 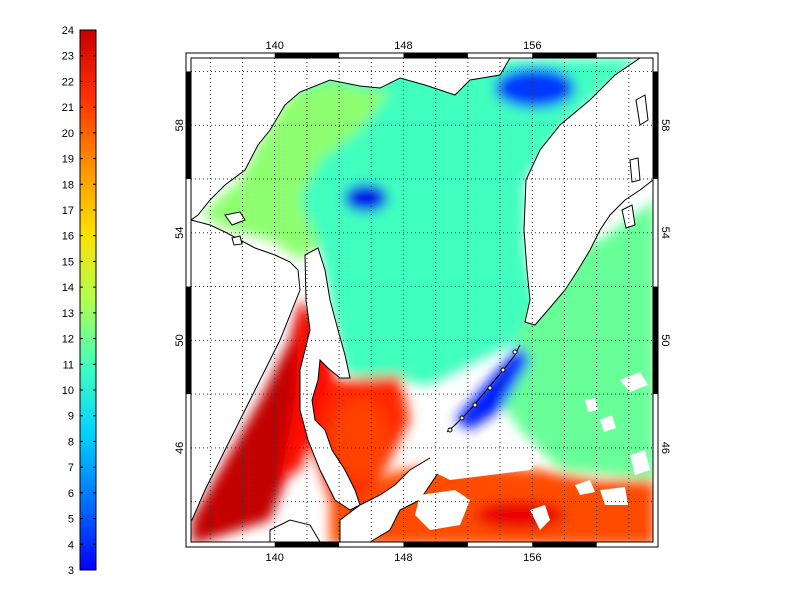 I want to click on region-cold-eddy, so click(x=366, y=198).